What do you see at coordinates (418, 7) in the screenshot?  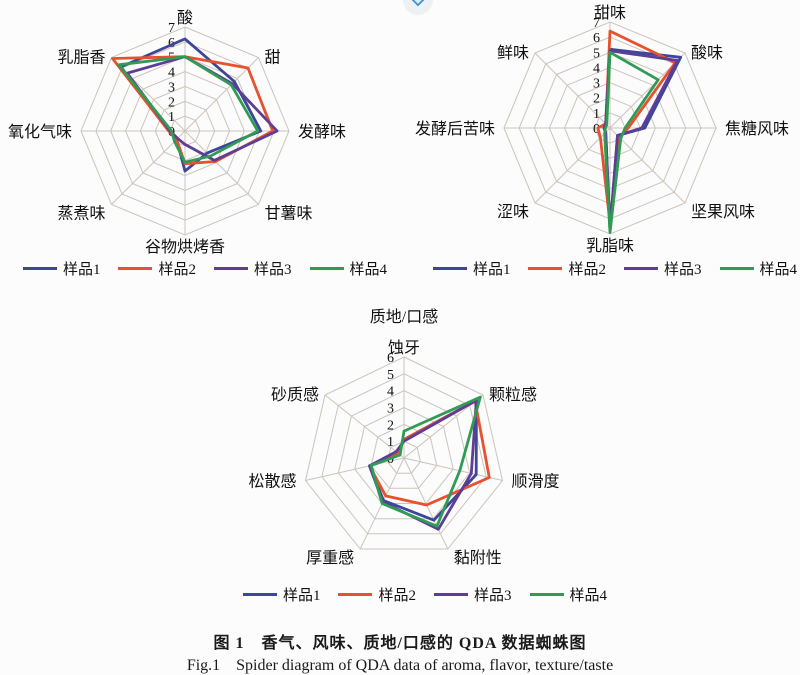 I see `floating-widget-button` at bounding box center [418, 7].